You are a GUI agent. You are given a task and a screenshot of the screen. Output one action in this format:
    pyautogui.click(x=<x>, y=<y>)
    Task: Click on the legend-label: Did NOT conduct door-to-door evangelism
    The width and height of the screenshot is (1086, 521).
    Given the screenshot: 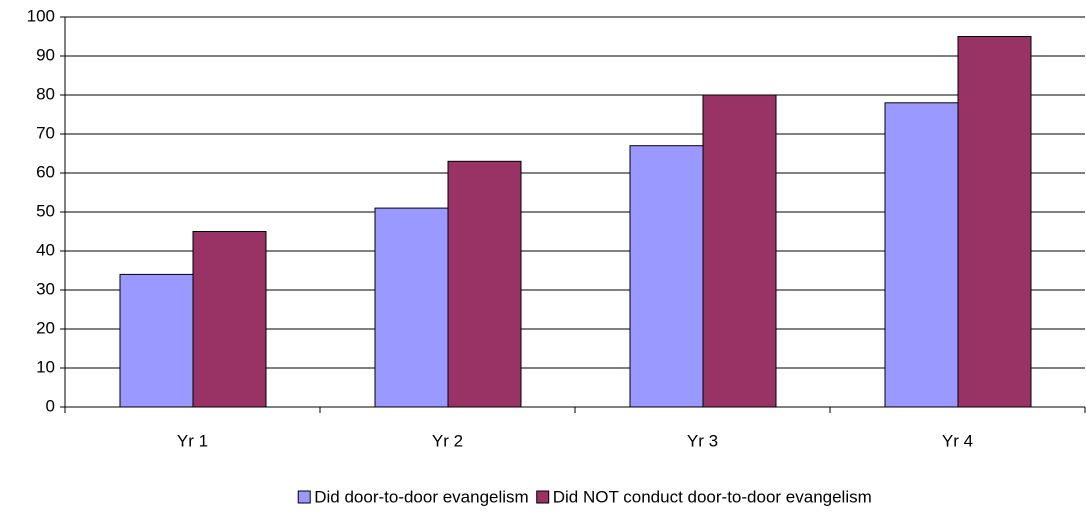 What is the action you would take?
    pyautogui.click(x=712, y=496)
    